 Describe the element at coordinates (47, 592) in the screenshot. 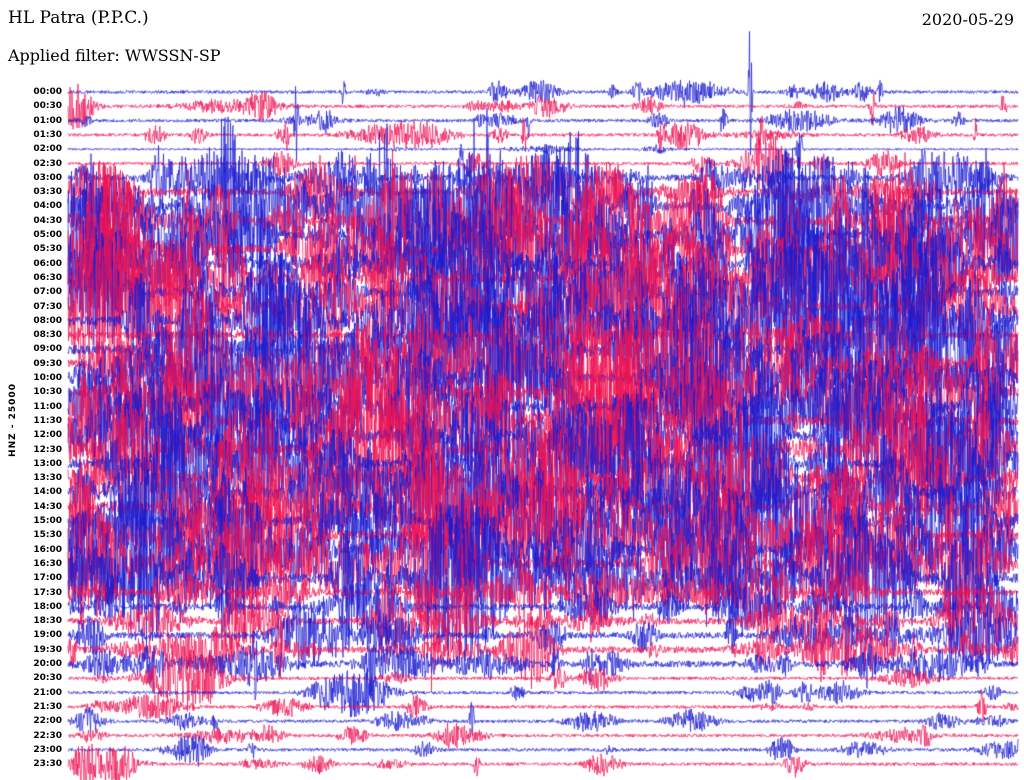

I see `time-label: 17:30` at that location.